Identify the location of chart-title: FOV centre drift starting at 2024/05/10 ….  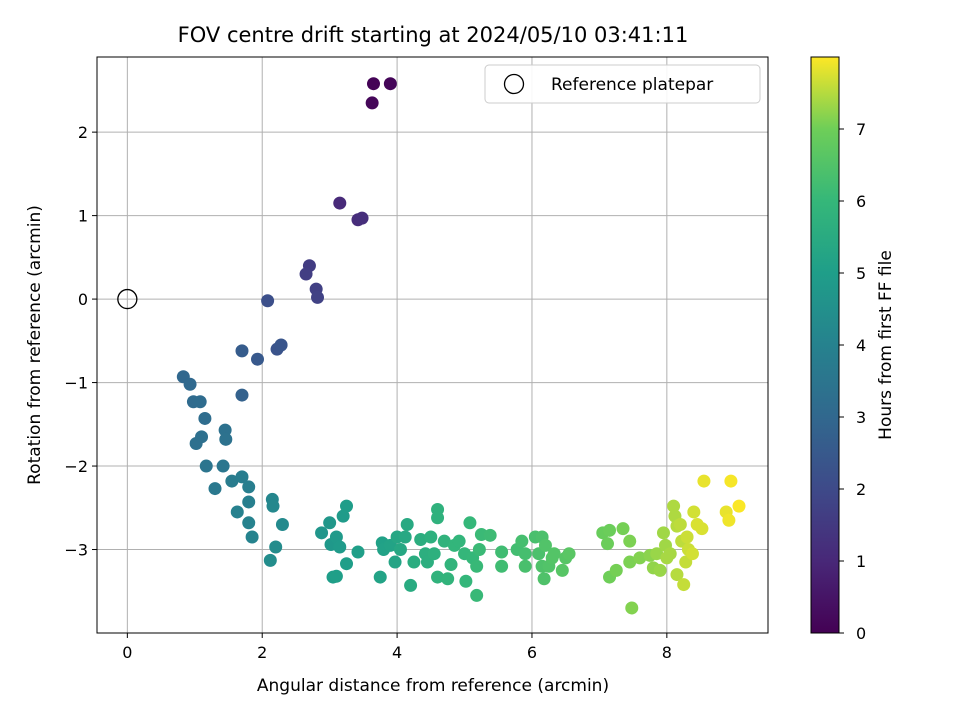
(433, 35).